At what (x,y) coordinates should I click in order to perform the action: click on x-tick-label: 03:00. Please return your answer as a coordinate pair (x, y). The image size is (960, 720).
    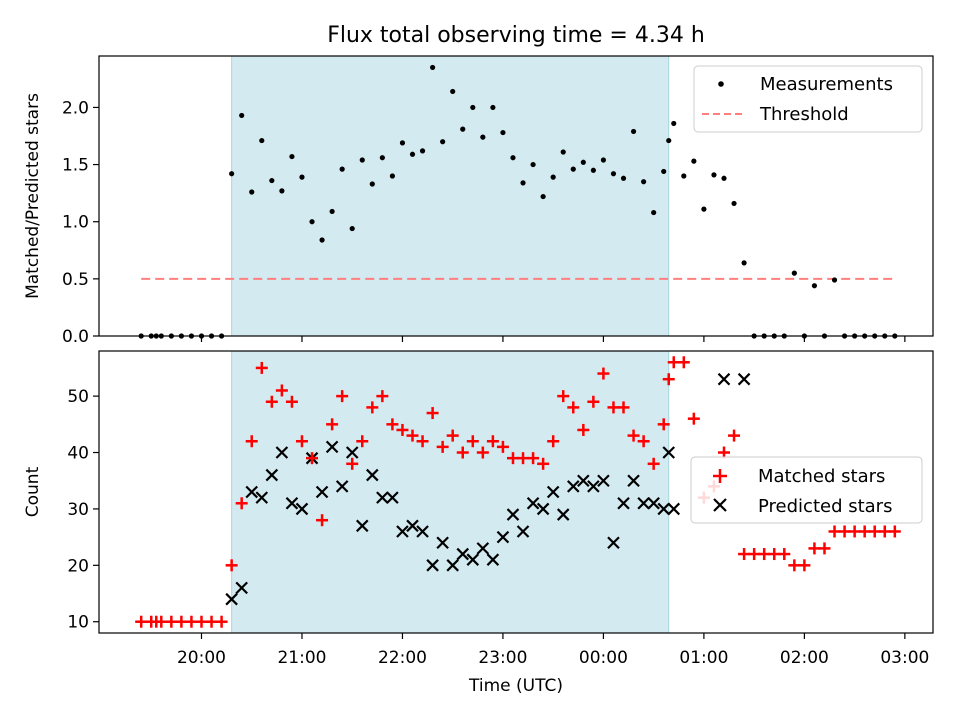
    Looking at the image, I should click on (904, 658).